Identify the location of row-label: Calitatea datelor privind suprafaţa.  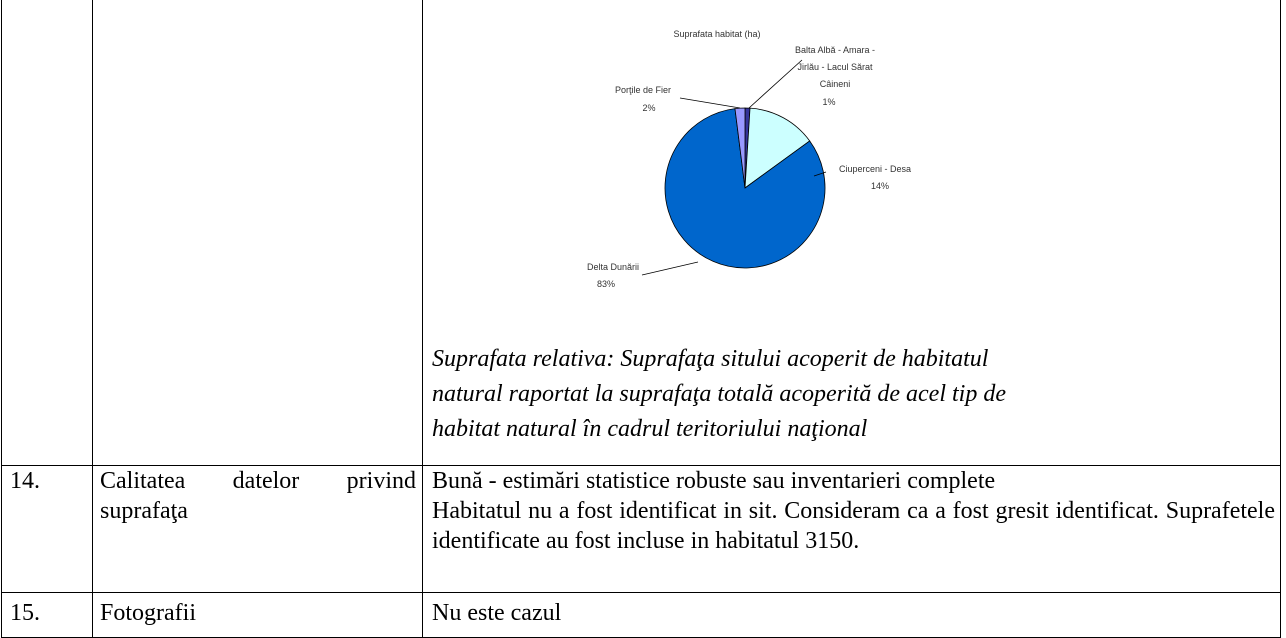
(258, 496).